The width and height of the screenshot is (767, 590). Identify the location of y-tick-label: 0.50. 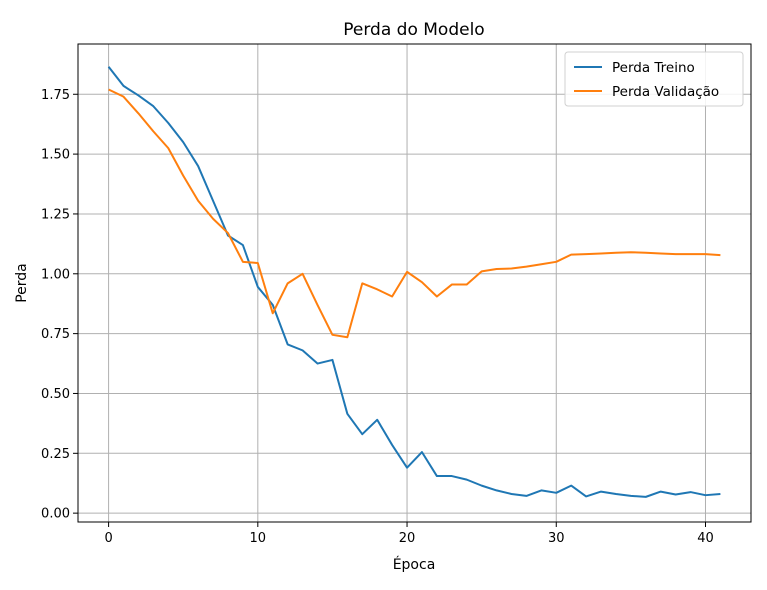
(55, 394).